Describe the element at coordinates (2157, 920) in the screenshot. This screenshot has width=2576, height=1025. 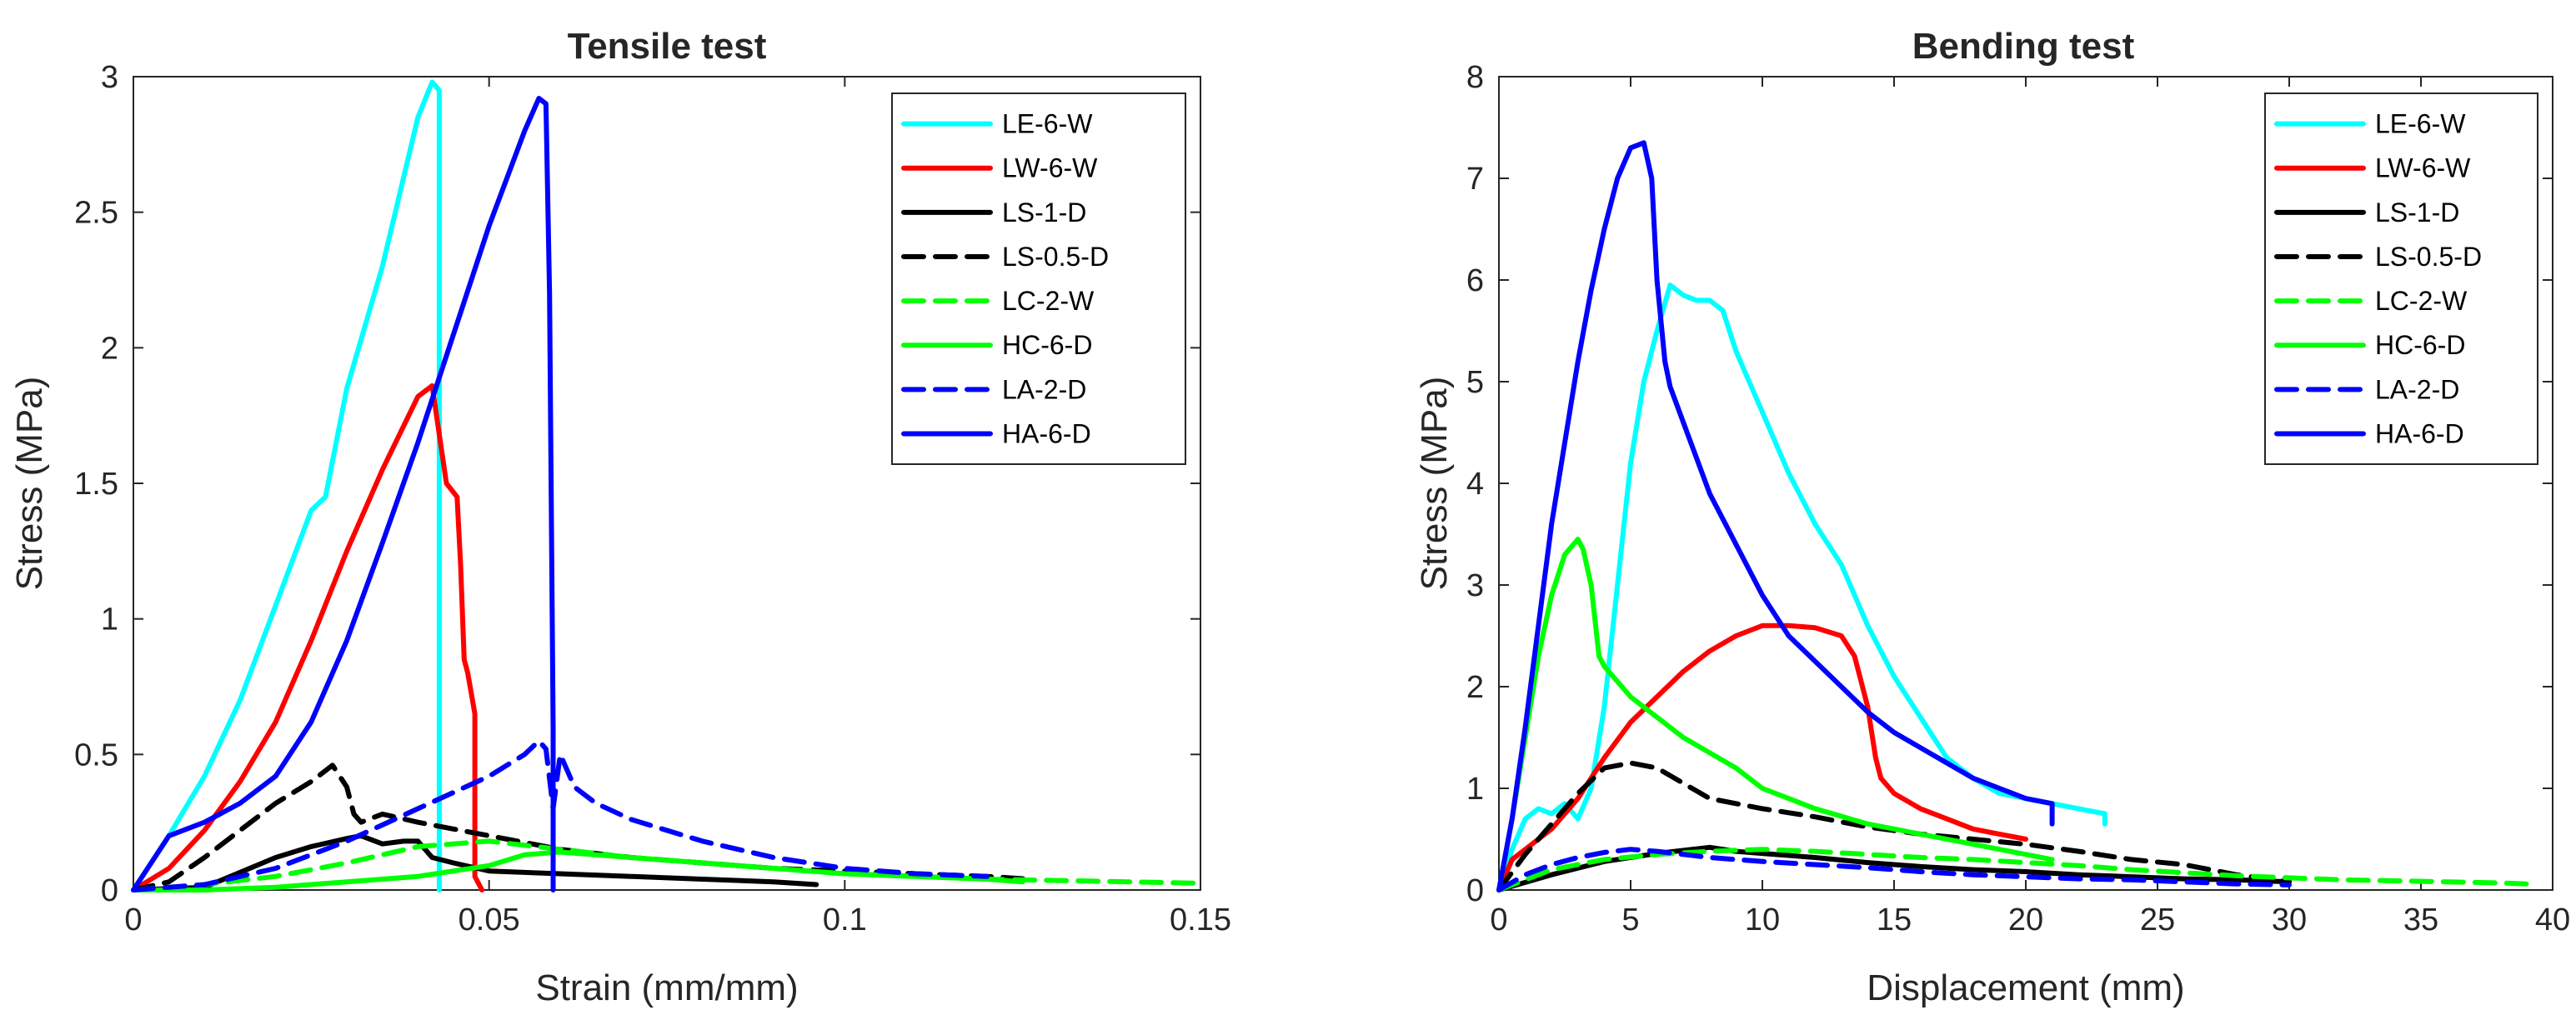
I see `x-tick-label: 25` at that location.